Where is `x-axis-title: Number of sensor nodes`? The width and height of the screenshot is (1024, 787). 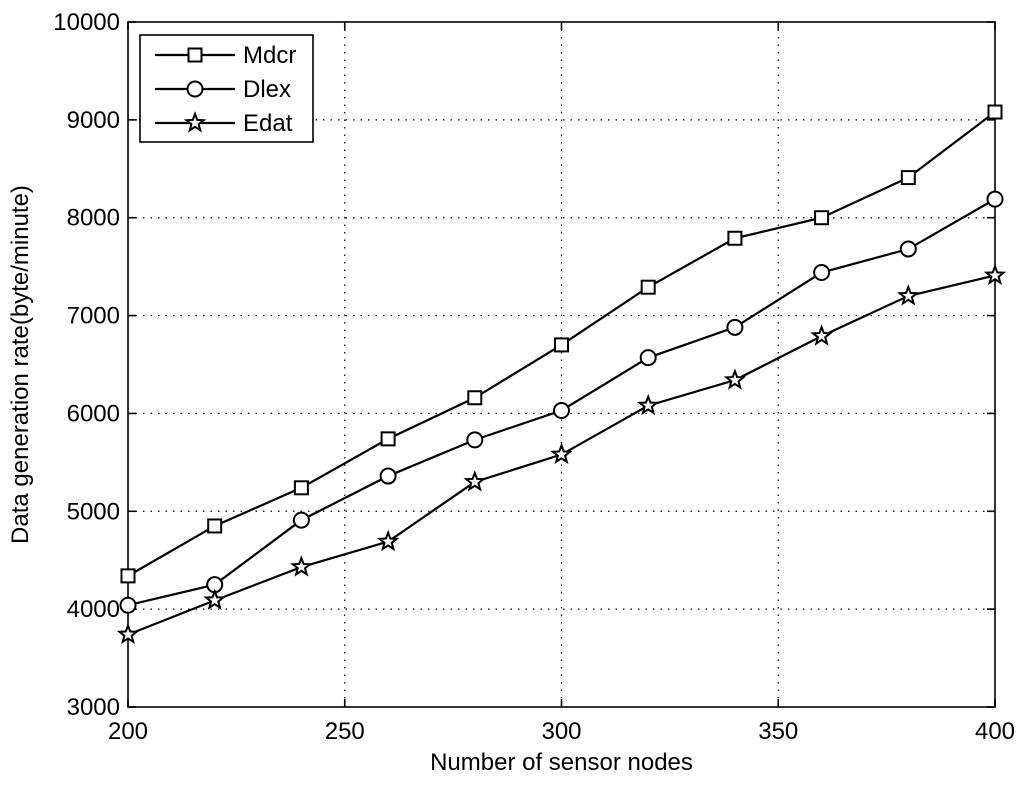
x-axis-title: Number of sensor nodes is located at coordinates (561, 762).